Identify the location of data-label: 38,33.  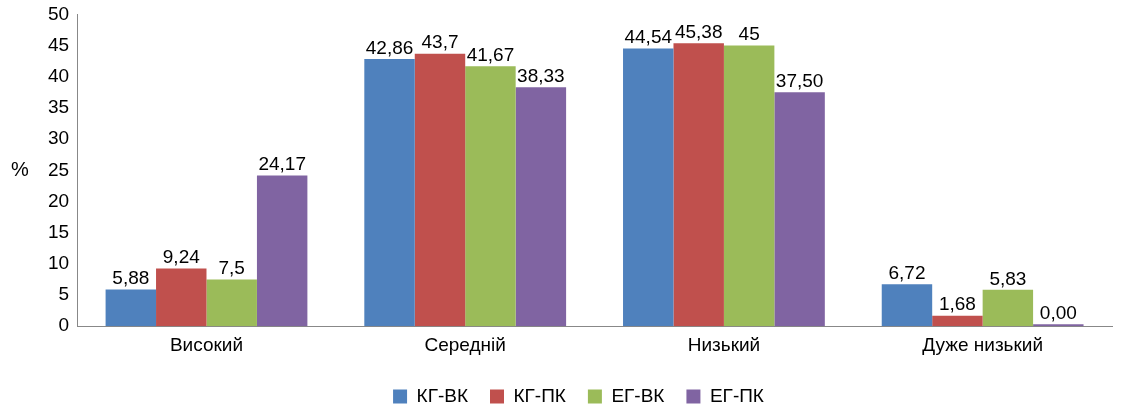
(541, 75).